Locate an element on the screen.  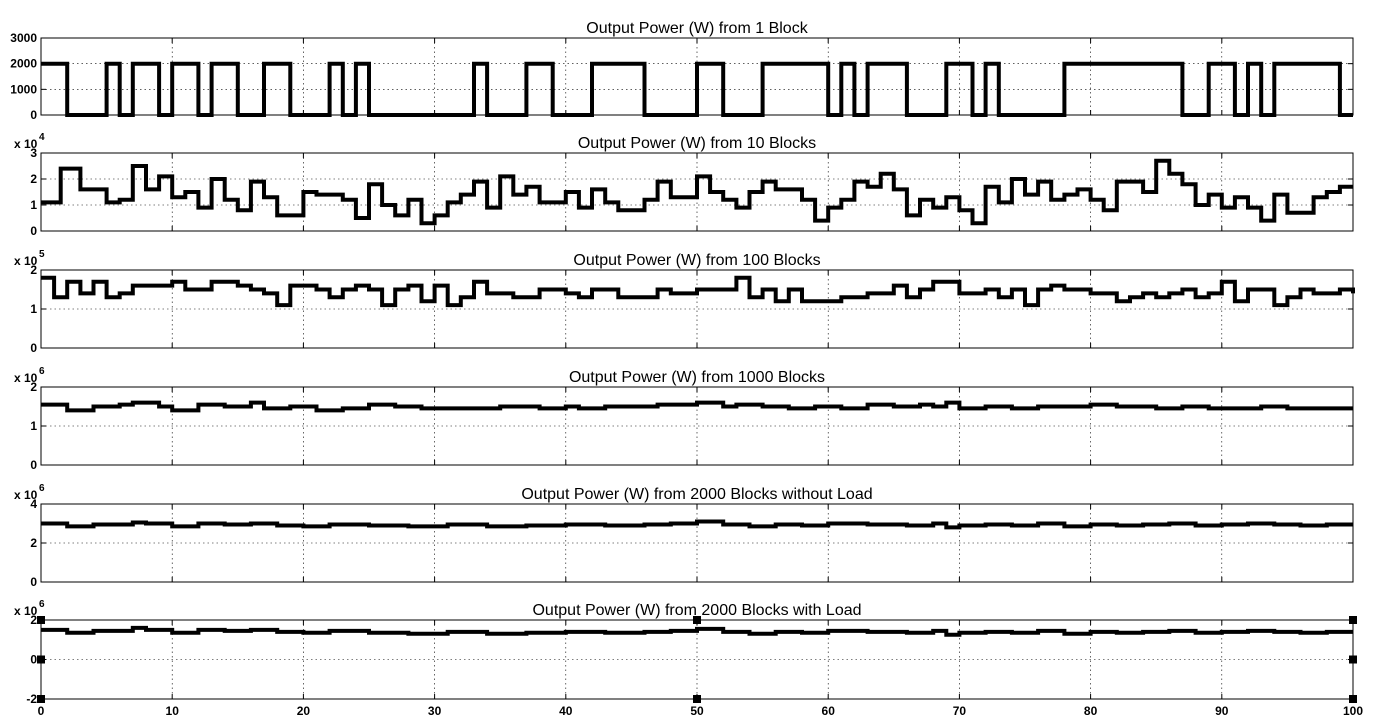
x-tick-label: 10 is located at coordinates (173, 711).